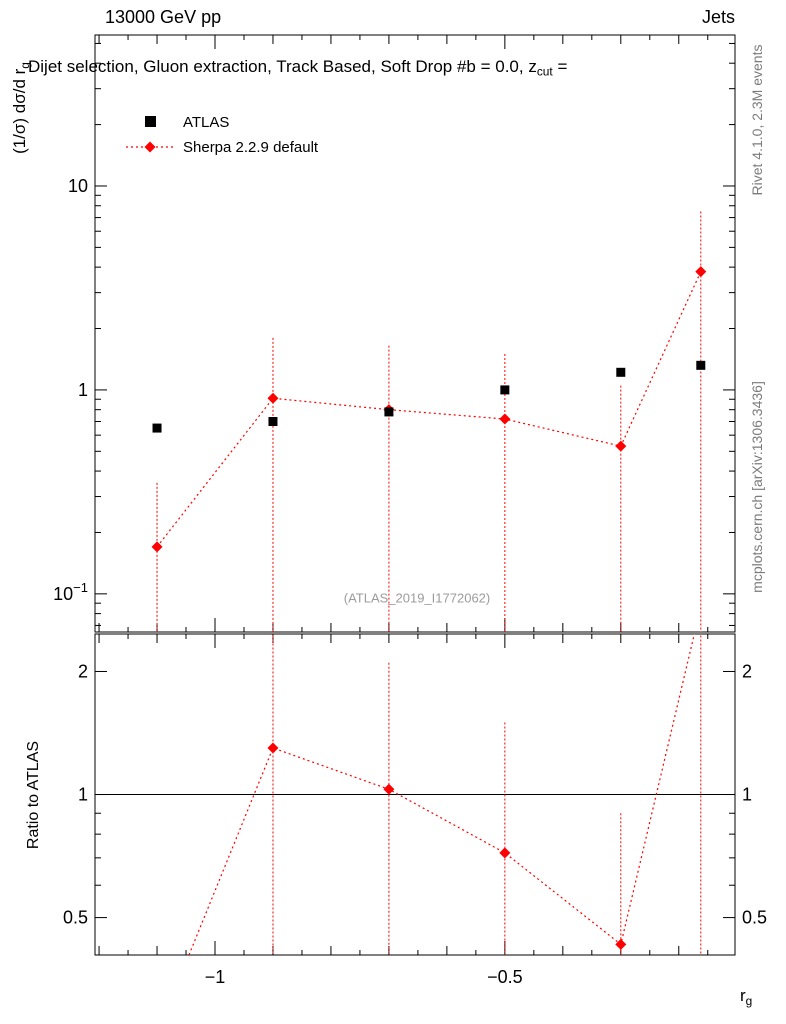 This screenshot has width=786, height=1024. I want to click on main-y-tick-label: 10, so click(78, 186).